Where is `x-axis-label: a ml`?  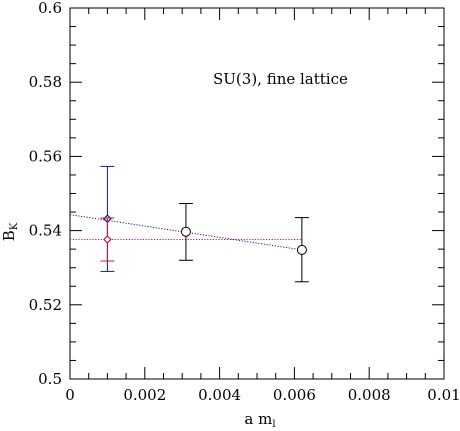
x-axis-label: a ml is located at coordinates (259, 420).